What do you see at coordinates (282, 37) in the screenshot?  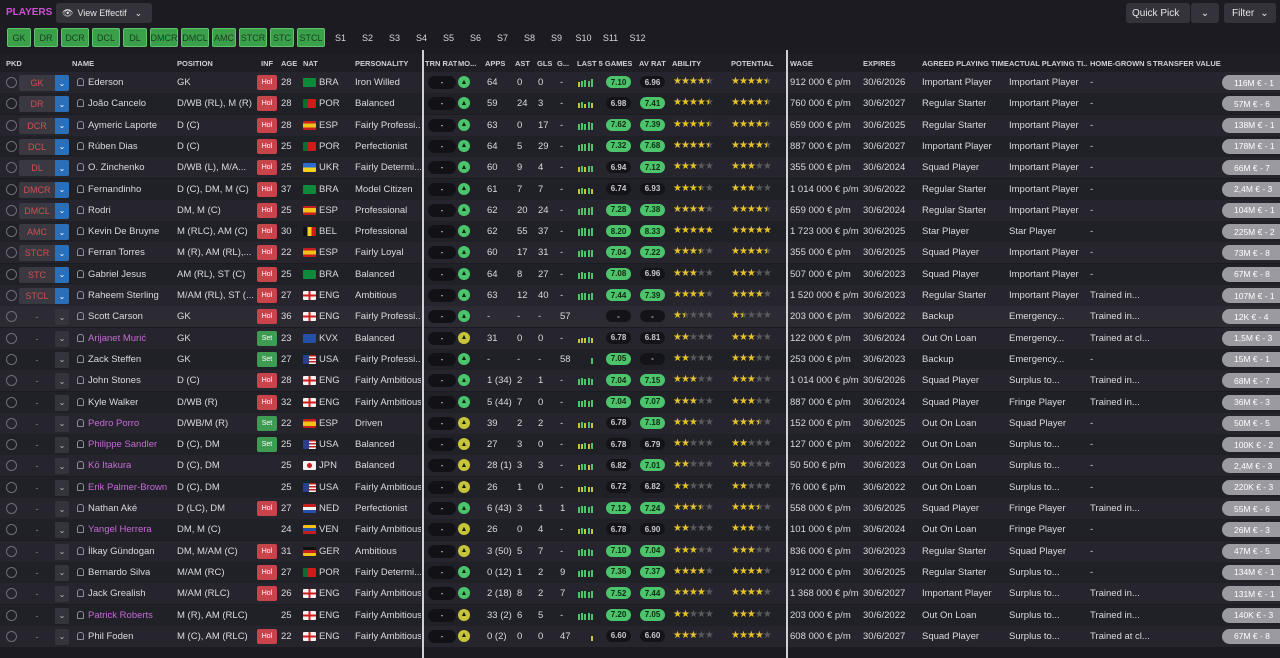 I see `position-filter-stc: STC` at bounding box center [282, 37].